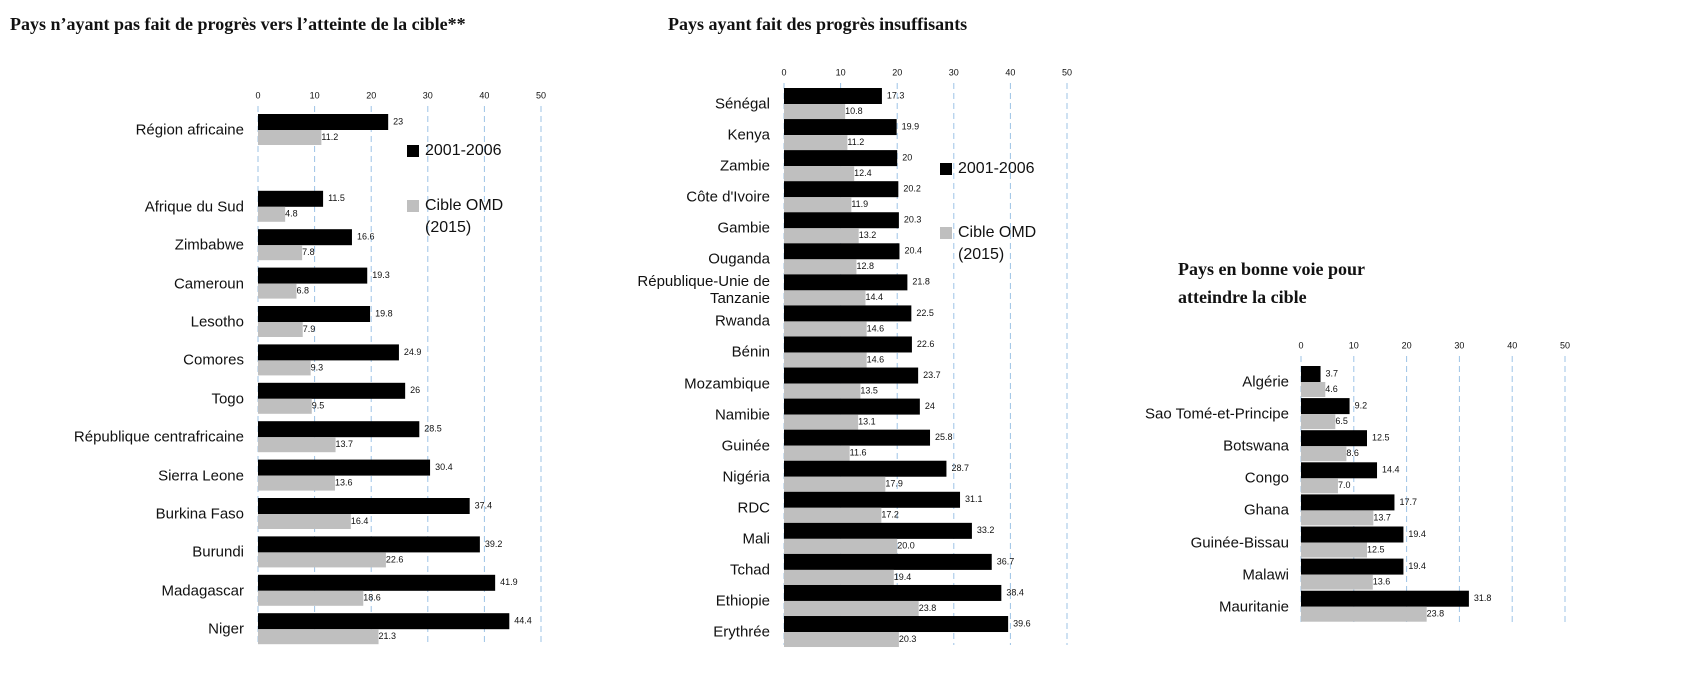 The height and width of the screenshot is (698, 1699). I want to click on category-label: Madagascar, so click(202, 591).